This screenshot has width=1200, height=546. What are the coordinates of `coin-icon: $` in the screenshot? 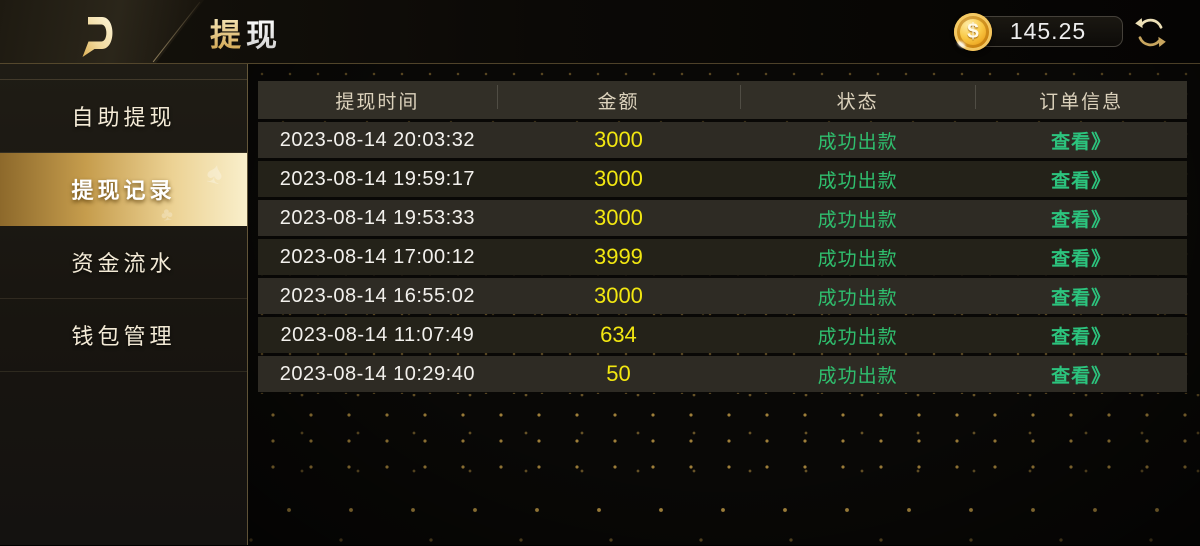 It's located at (973, 32).